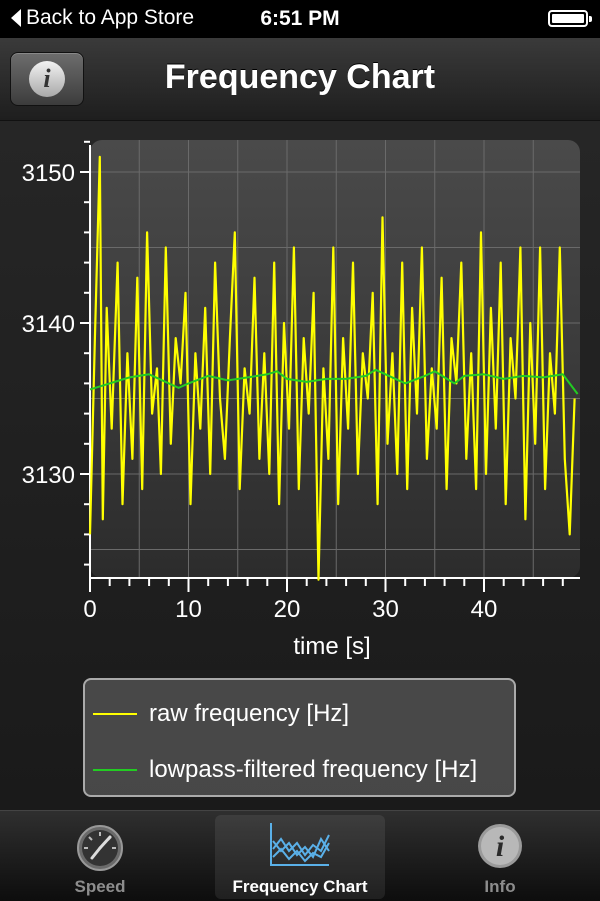 This screenshot has width=600, height=901. I want to click on tab-frequency-chart-label: Frequency Chart, so click(300, 886).